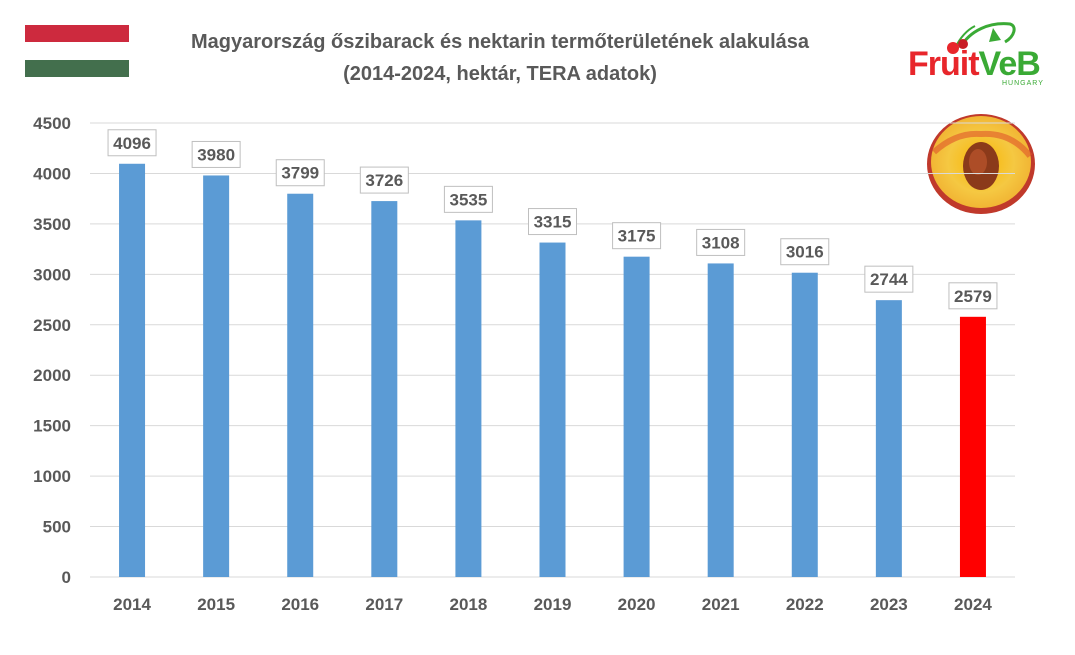 Image resolution: width=1075 pixels, height=655 pixels. Describe the element at coordinates (468, 604) in the screenshot. I see `x-tick-label: 2018` at that location.